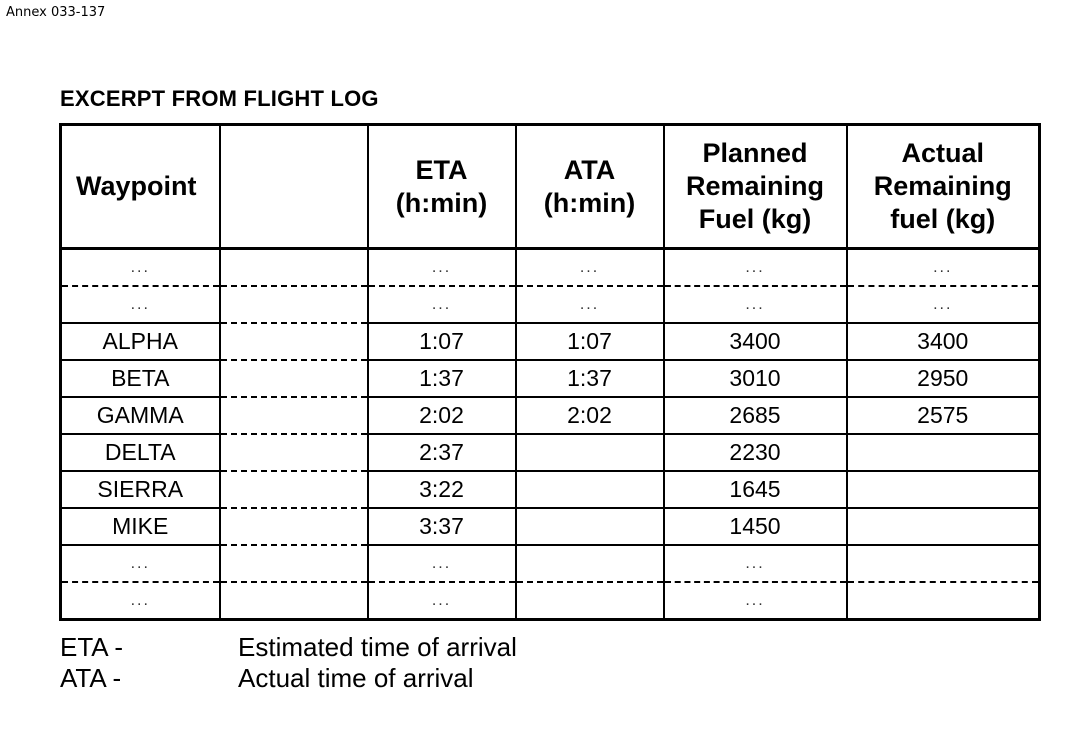  What do you see at coordinates (589, 415) in the screenshot?
I see `cell-ata: 2:02` at bounding box center [589, 415].